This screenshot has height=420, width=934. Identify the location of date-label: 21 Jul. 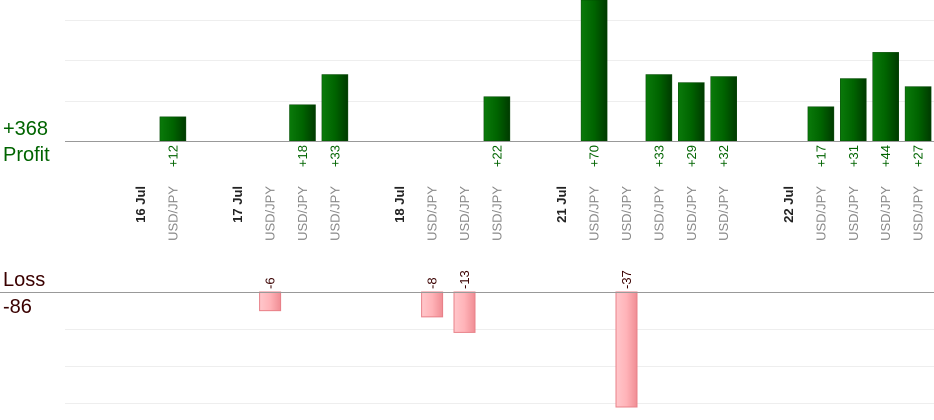
(561, 204).